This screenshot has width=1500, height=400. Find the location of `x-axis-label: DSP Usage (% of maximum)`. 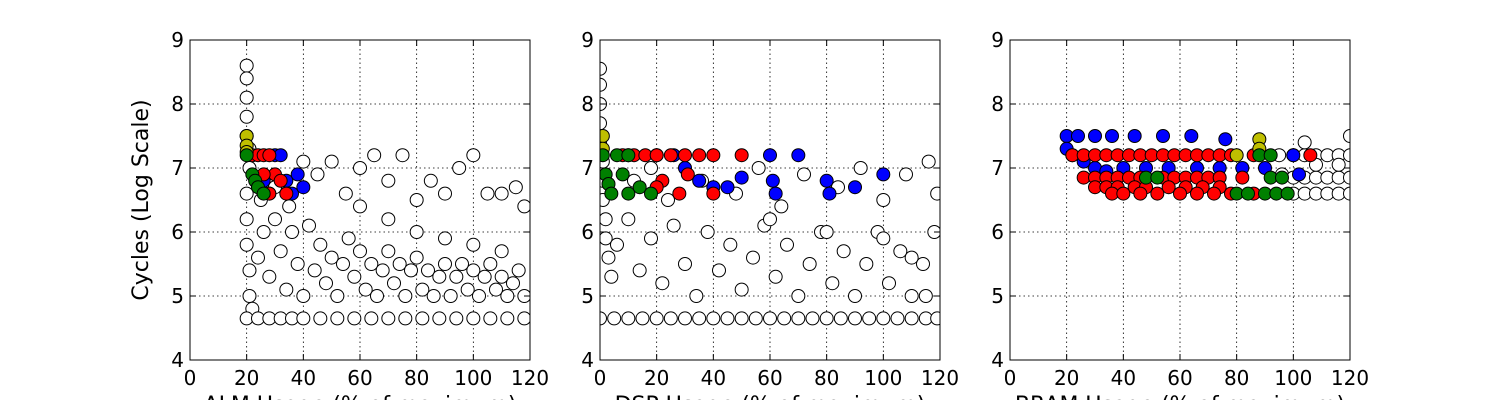

x-axis-label: DSP Usage (% of maximum) is located at coordinates (770, 396).